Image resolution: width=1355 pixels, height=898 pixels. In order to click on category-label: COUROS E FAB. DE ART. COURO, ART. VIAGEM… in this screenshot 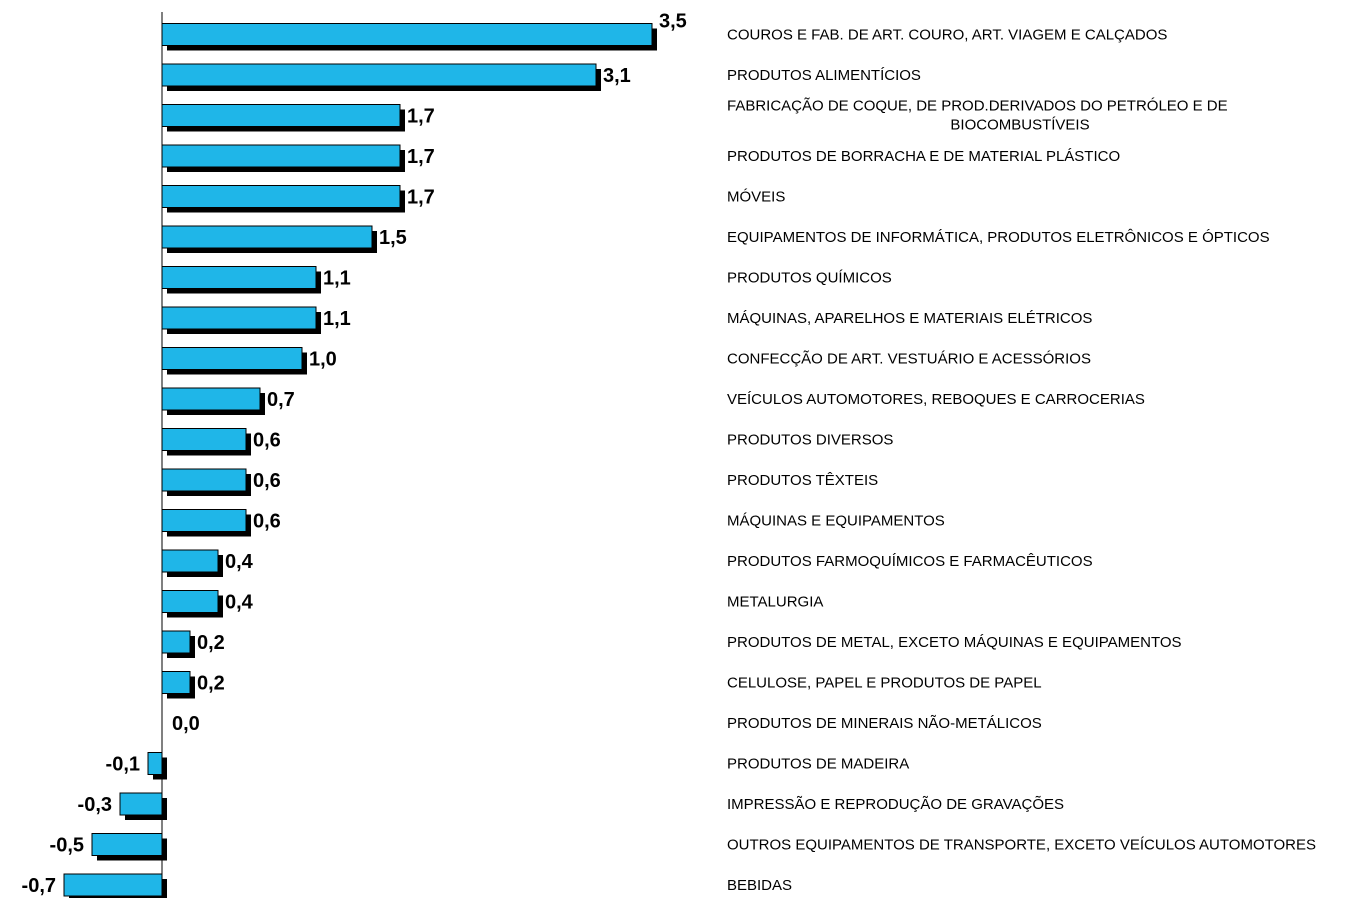, I will do `click(947, 35)`.